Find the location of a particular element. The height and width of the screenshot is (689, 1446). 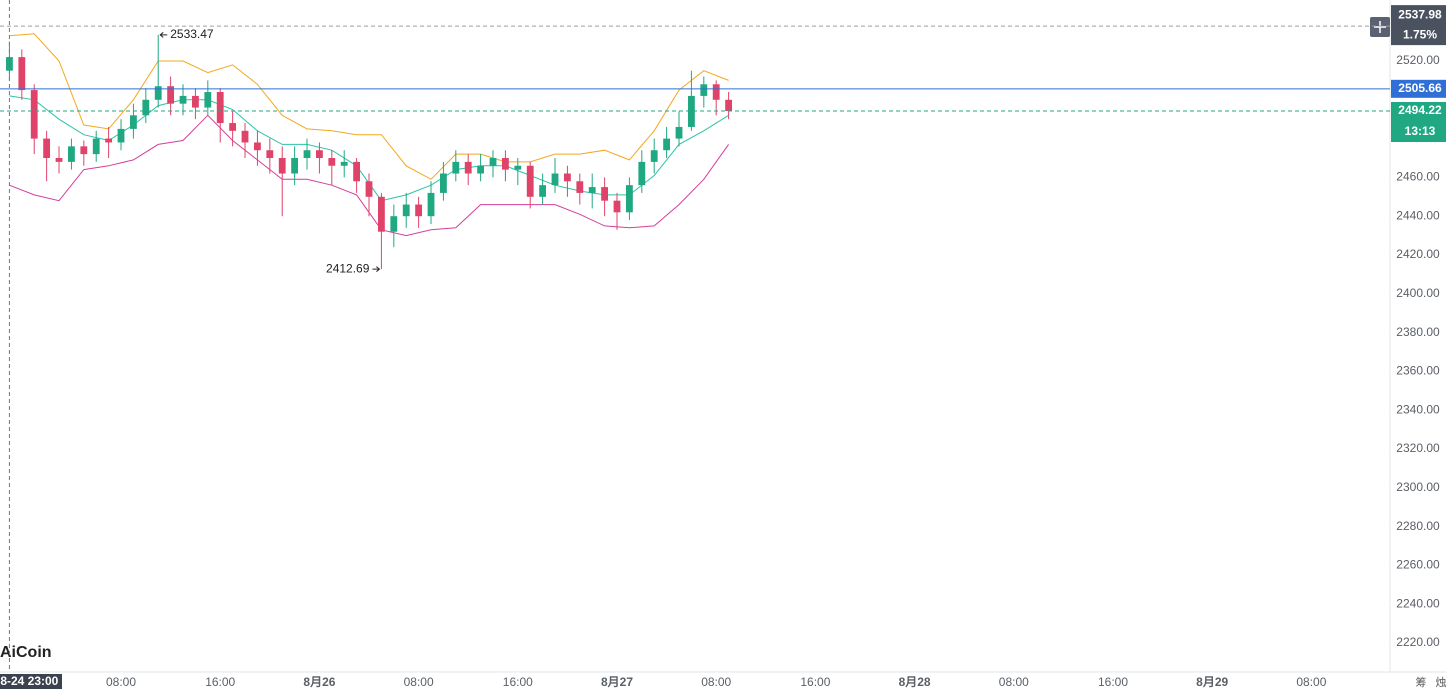

high-annotation: 2533.47 is located at coordinates (192, 34).